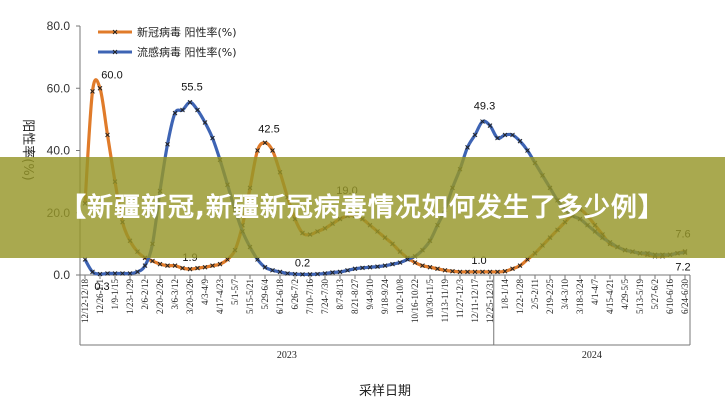  Describe the element at coordinates (265, 294) in the screenshot. I see `x-tick-label: 5/29-6/4` at that location.